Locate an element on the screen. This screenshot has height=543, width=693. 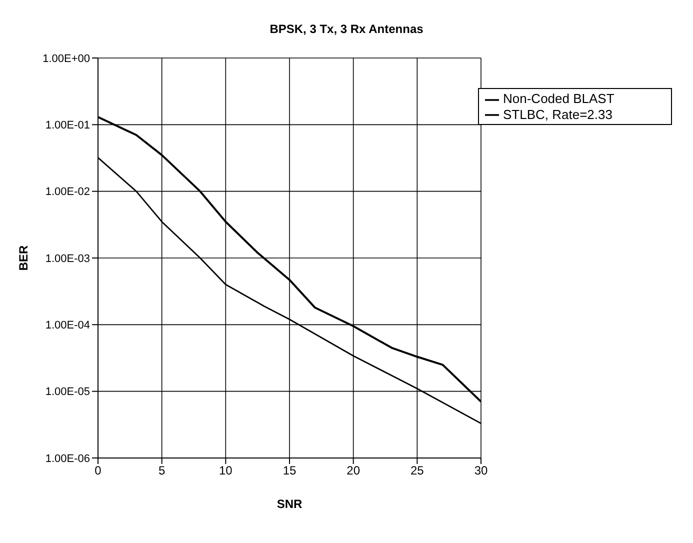
x-tick-label: 0 is located at coordinates (98, 471).